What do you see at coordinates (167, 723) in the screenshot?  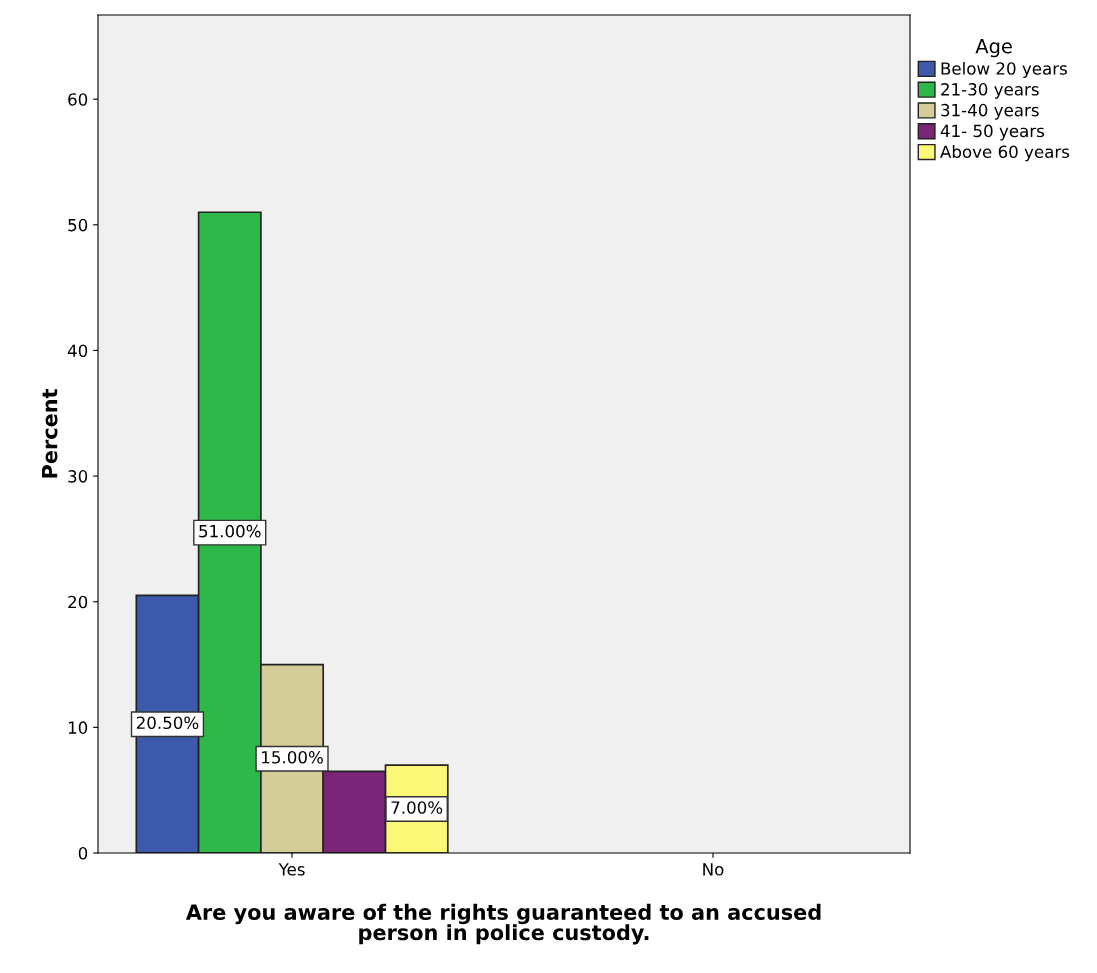 I see `data-label: 20.50%` at bounding box center [167, 723].